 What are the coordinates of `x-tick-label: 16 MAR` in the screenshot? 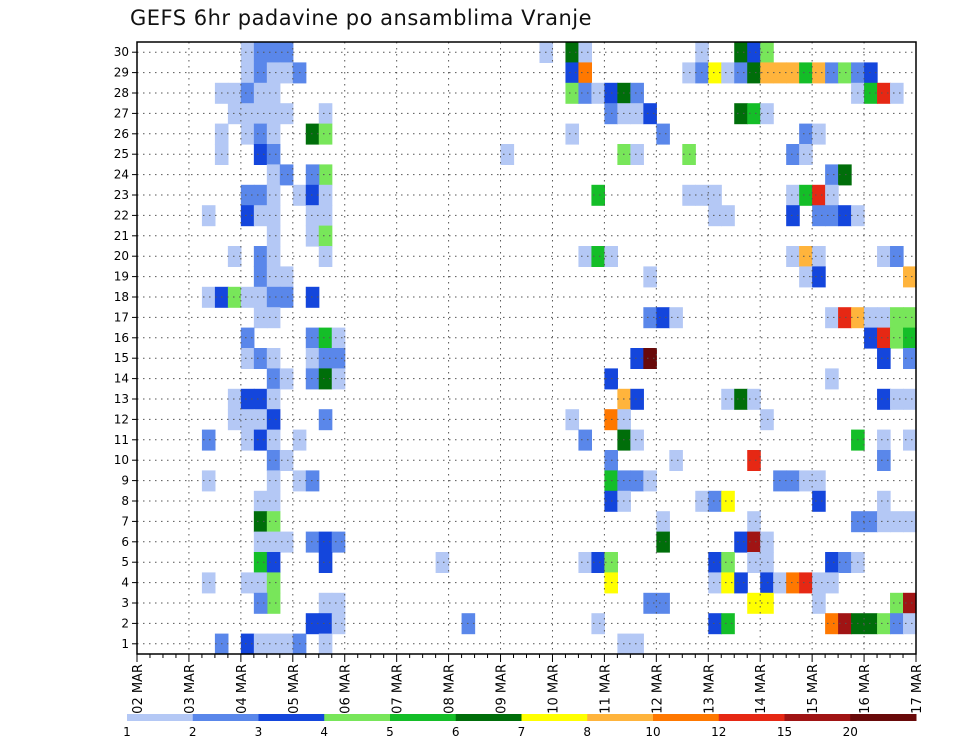 It's located at (865, 689).